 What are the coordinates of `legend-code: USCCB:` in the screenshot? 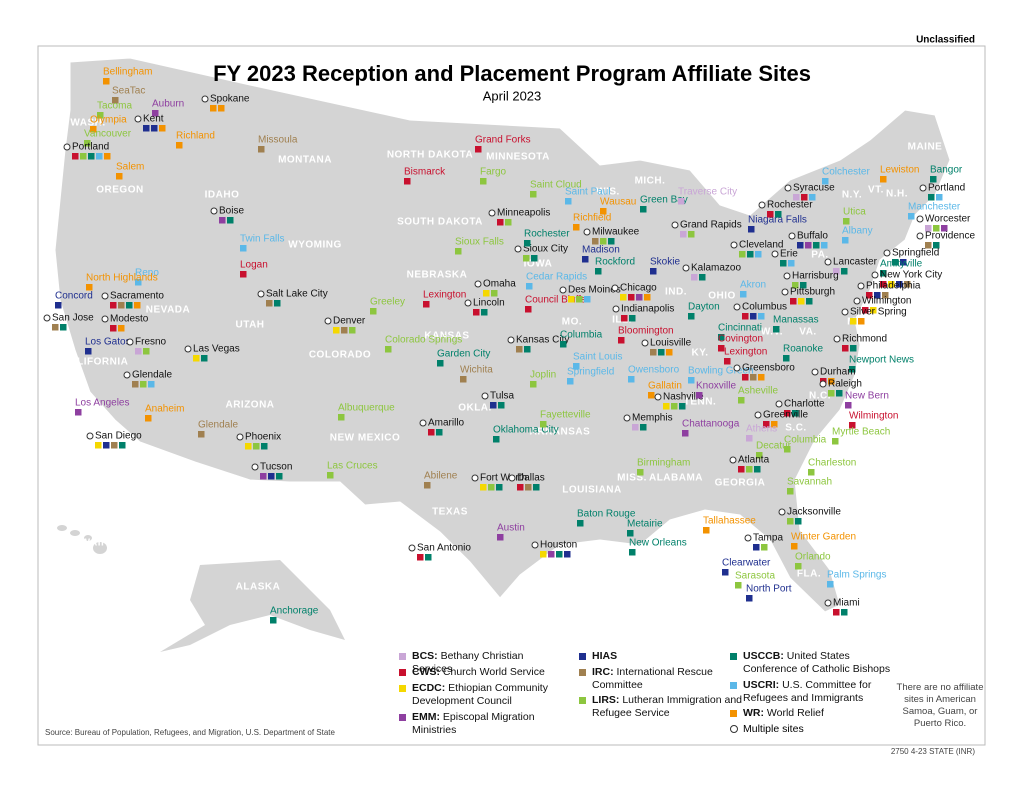 It's located at (763, 656).